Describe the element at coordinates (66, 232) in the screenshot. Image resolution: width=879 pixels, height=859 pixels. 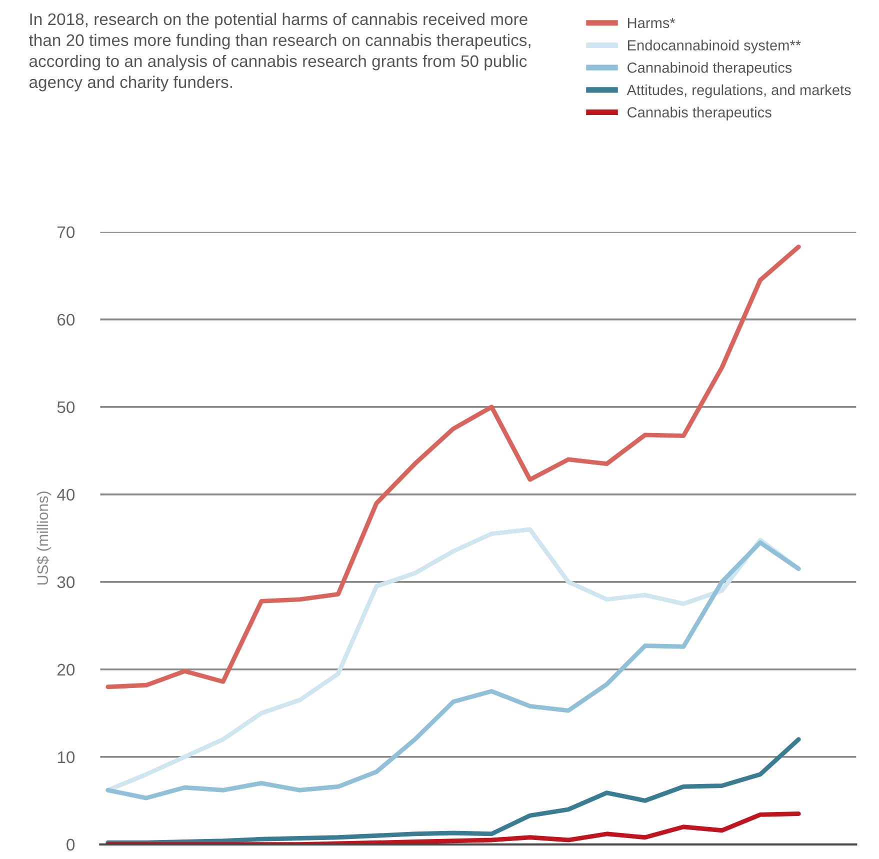
I see `y-tick-label: 70` at that location.